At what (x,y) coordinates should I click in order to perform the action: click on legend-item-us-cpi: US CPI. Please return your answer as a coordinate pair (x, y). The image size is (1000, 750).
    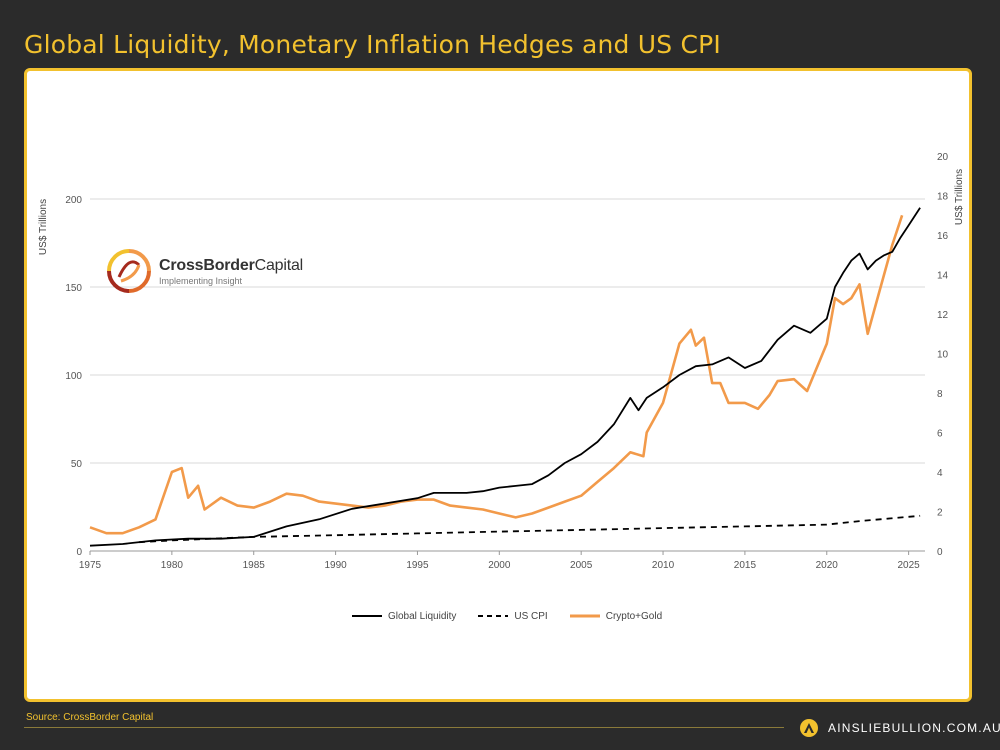
    Looking at the image, I should click on (513, 616).